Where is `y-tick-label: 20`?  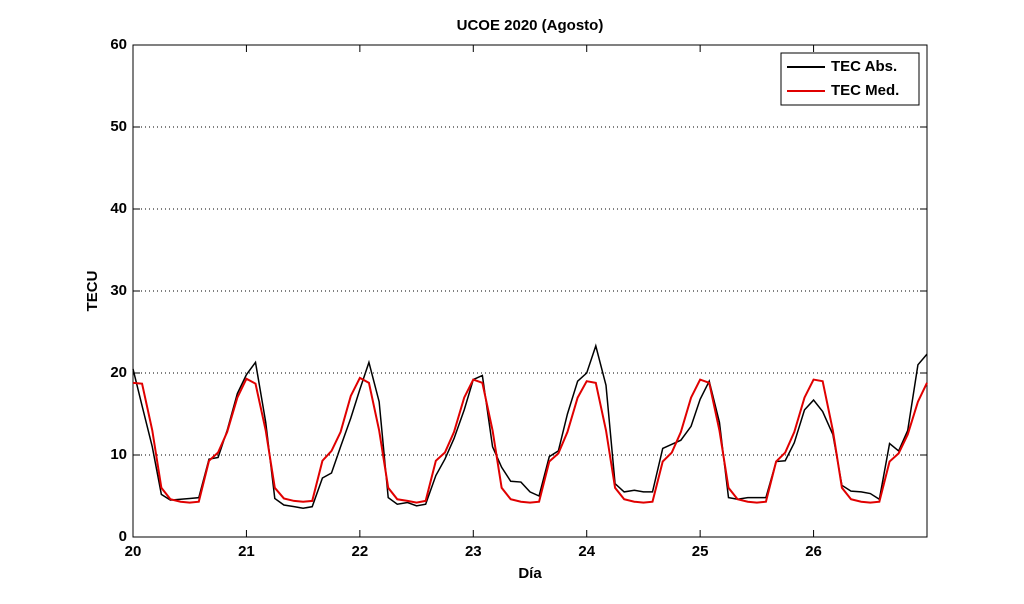 y-tick-label: 20 is located at coordinates (118, 372).